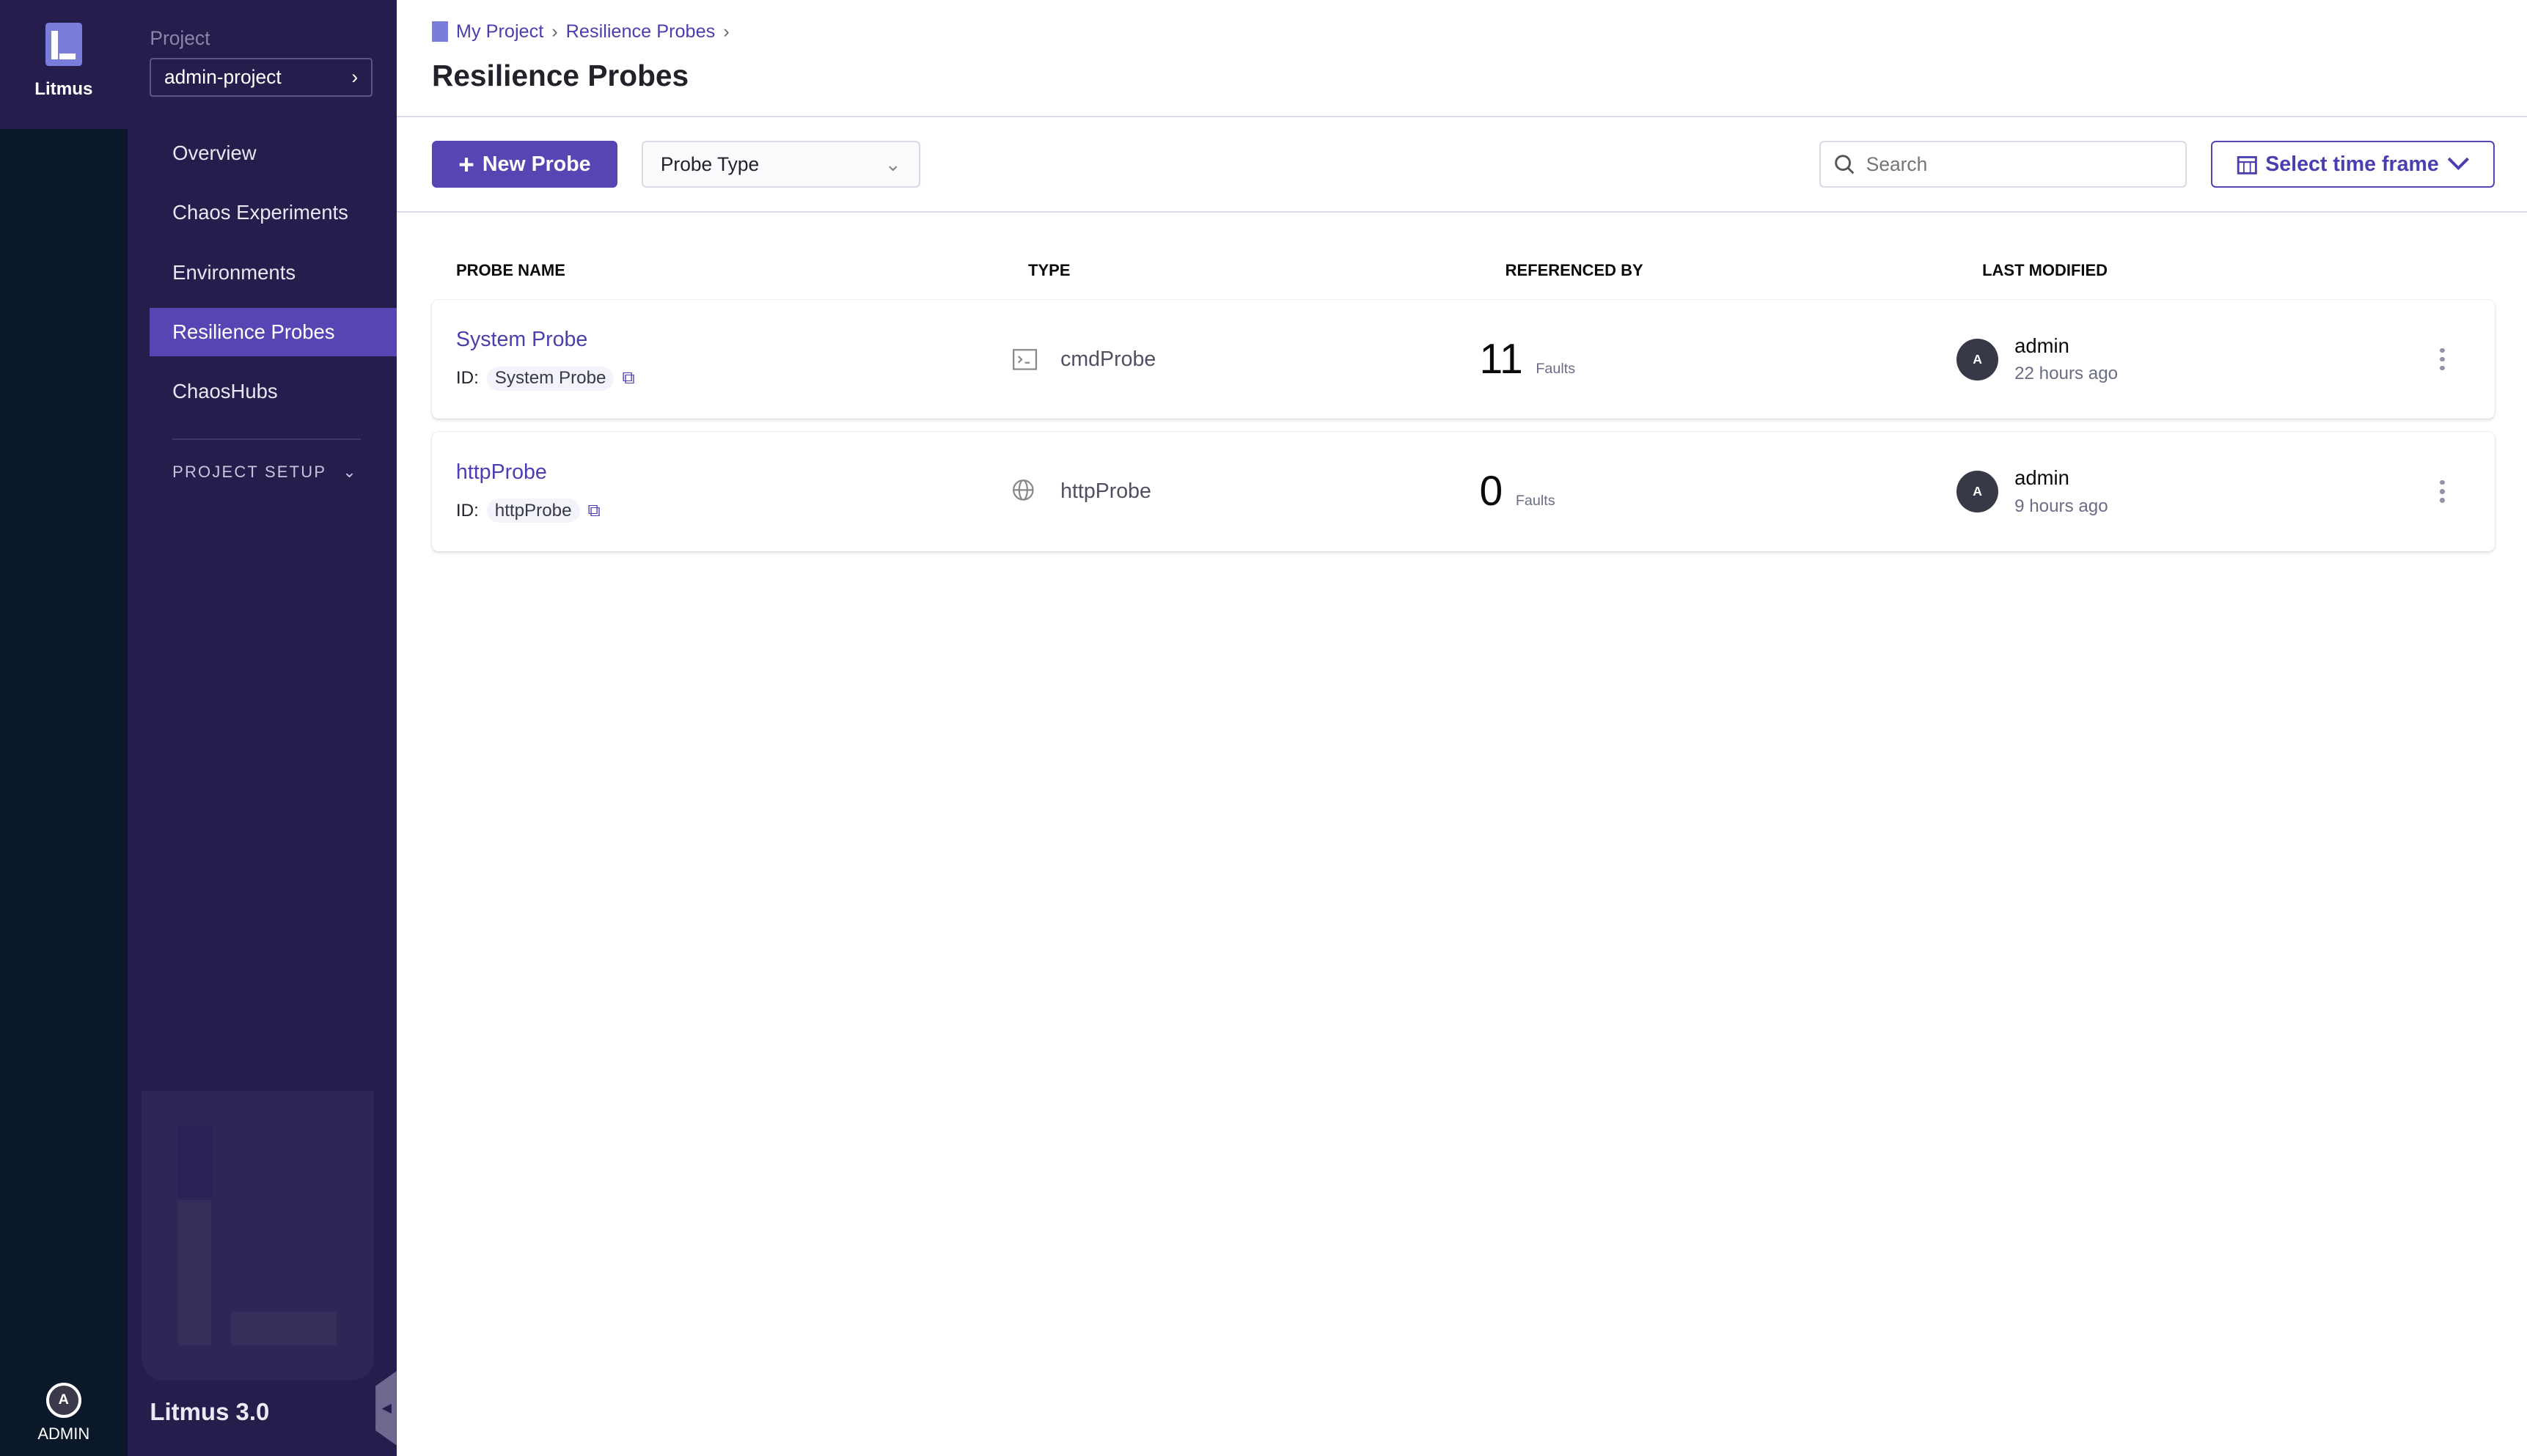 The width and height of the screenshot is (2527, 1456). Describe the element at coordinates (386, 1408) in the screenshot. I see `collapse-sidebar-button: ◀` at that location.